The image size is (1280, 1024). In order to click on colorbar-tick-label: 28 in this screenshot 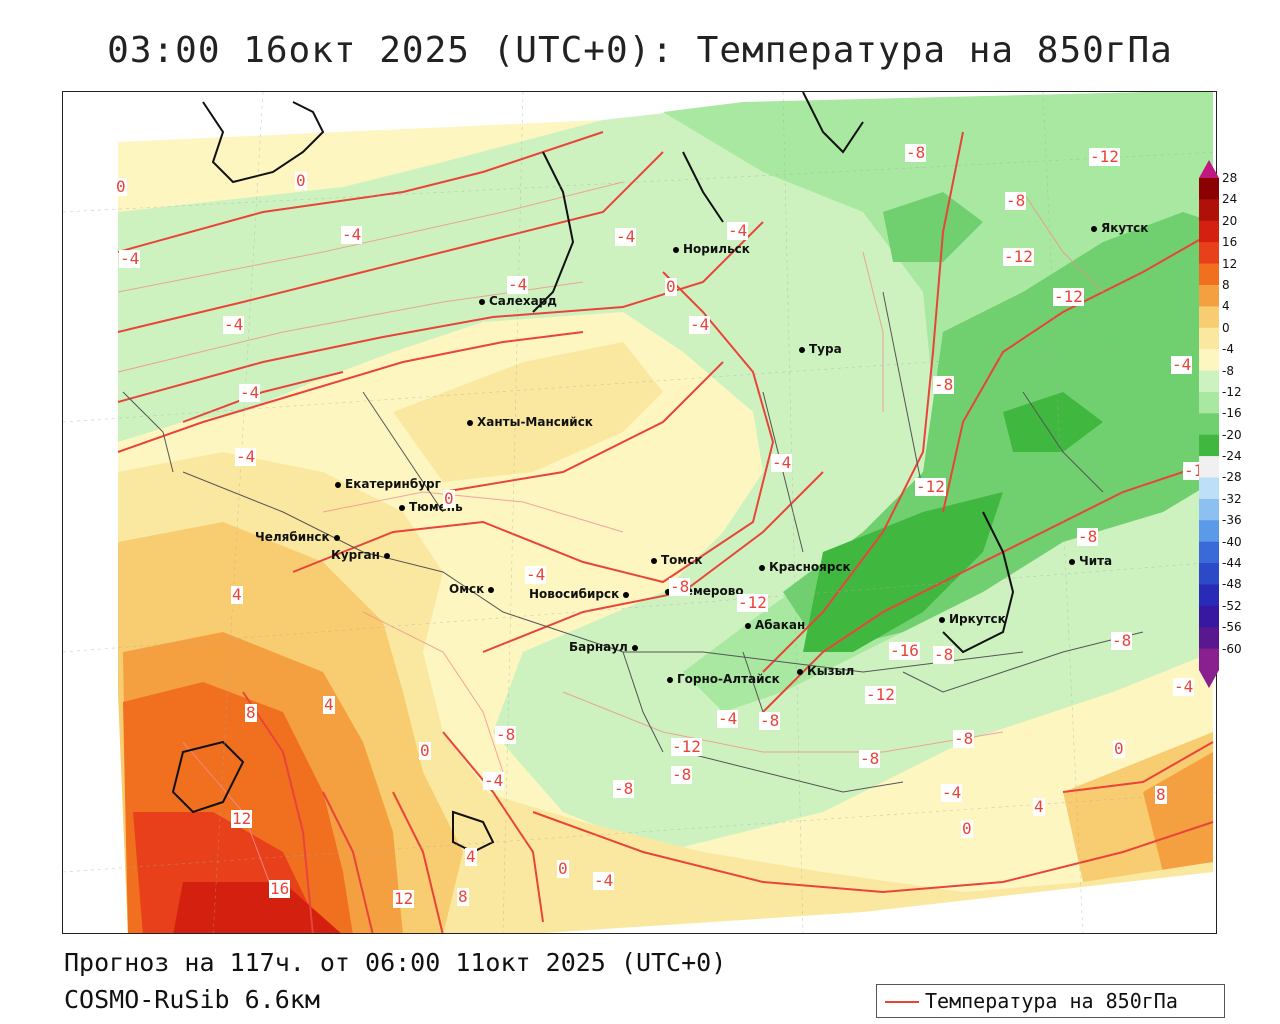, I will do `click(1230, 178)`.